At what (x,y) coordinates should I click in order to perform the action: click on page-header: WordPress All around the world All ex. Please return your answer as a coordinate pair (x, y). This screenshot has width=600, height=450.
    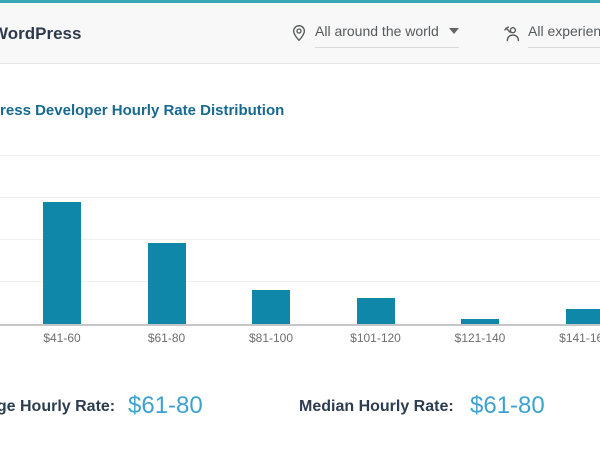
    Looking at the image, I should click on (300, 33).